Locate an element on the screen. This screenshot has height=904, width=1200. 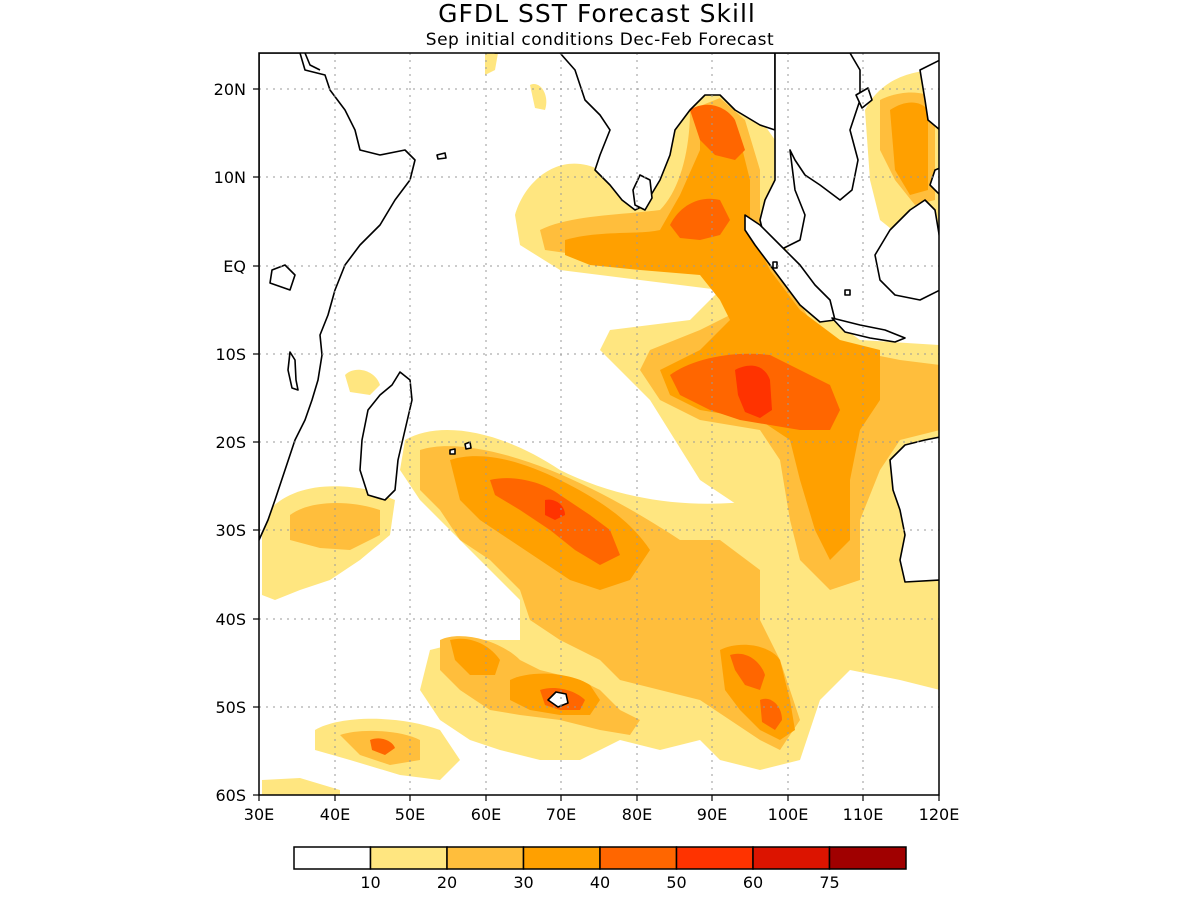
legend-label: 60 is located at coordinates (753, 882).